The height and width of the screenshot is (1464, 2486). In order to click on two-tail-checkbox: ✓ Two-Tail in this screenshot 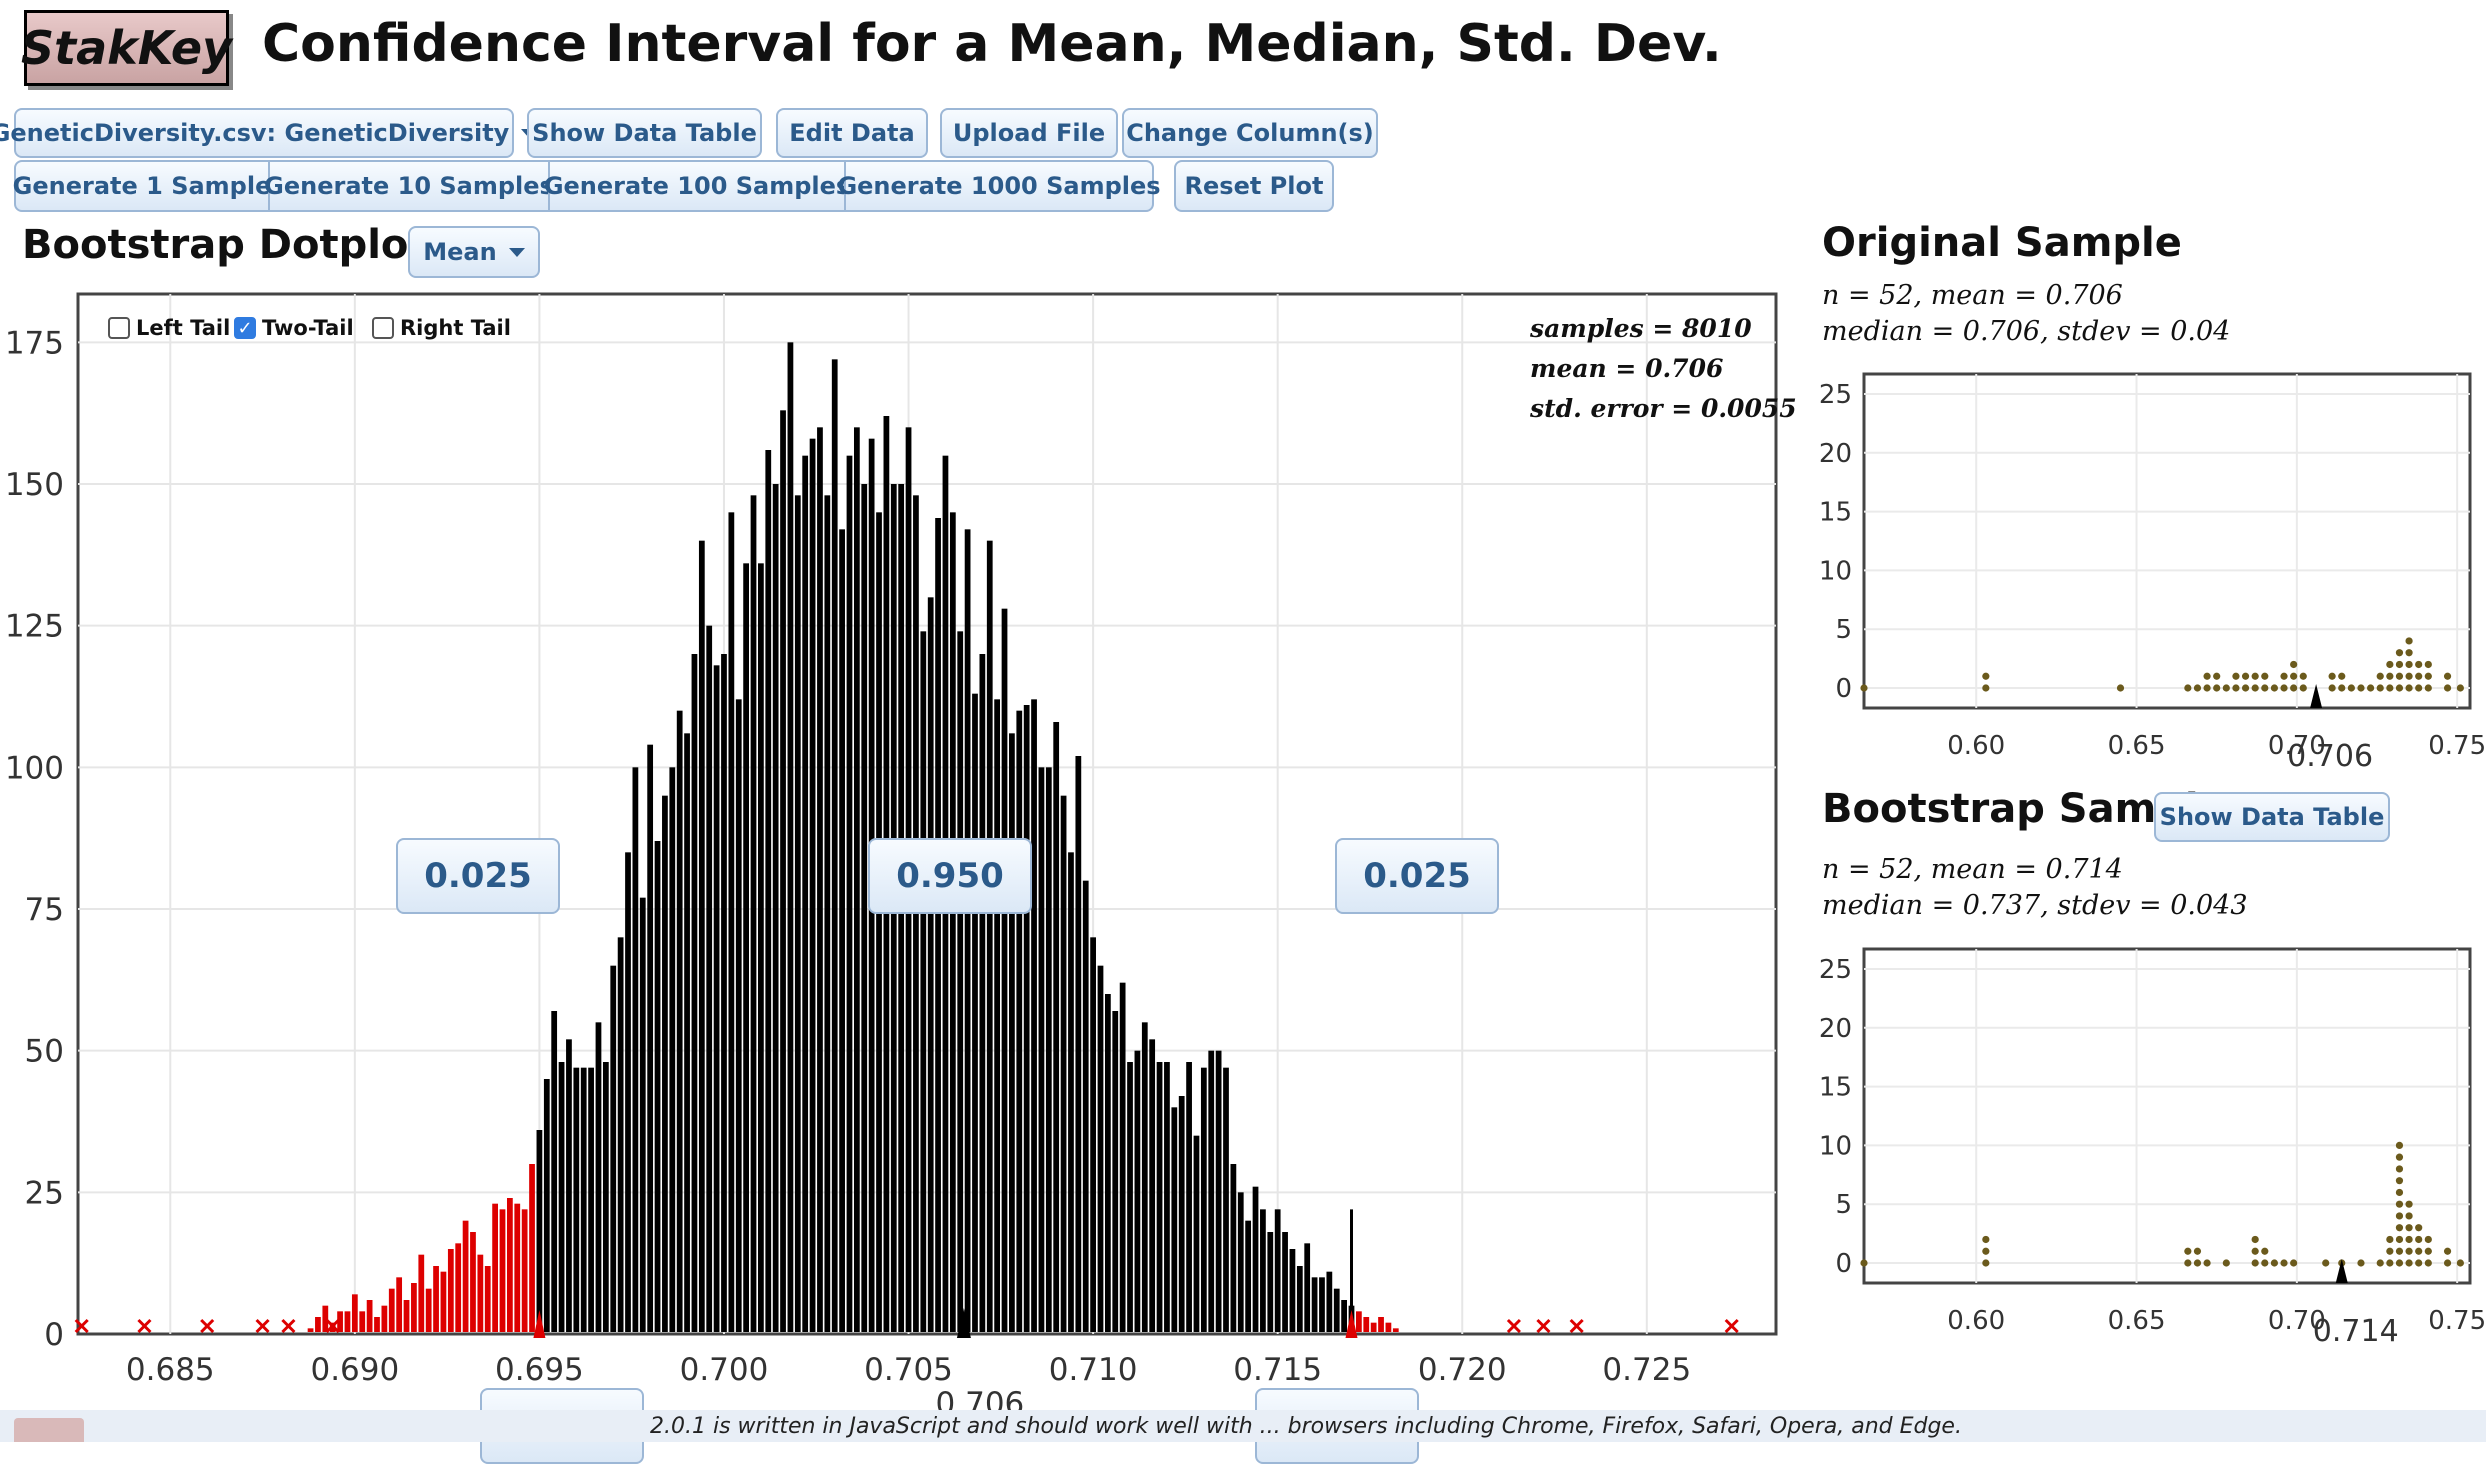, I will do `click(294, 328)`.